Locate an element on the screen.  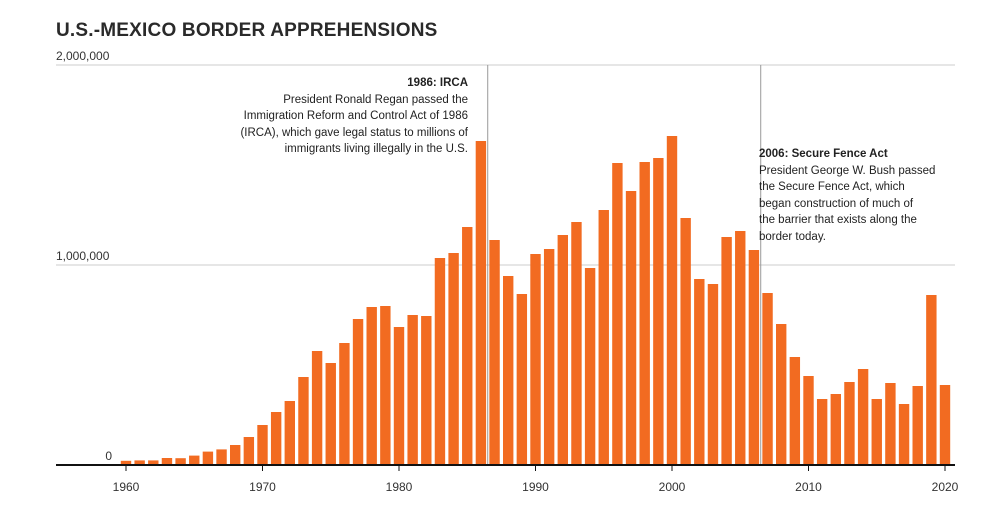
x-tick-label: 1990 is located at coordinates (535, 487).